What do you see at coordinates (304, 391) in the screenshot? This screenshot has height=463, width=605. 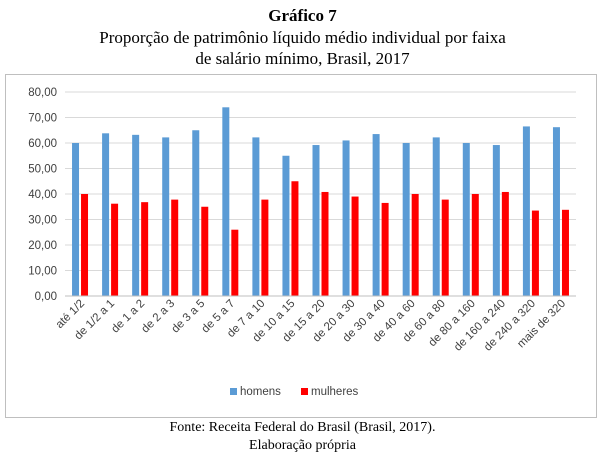 I see `legend-swatch-mulheres` at bounding box center [304, 391].